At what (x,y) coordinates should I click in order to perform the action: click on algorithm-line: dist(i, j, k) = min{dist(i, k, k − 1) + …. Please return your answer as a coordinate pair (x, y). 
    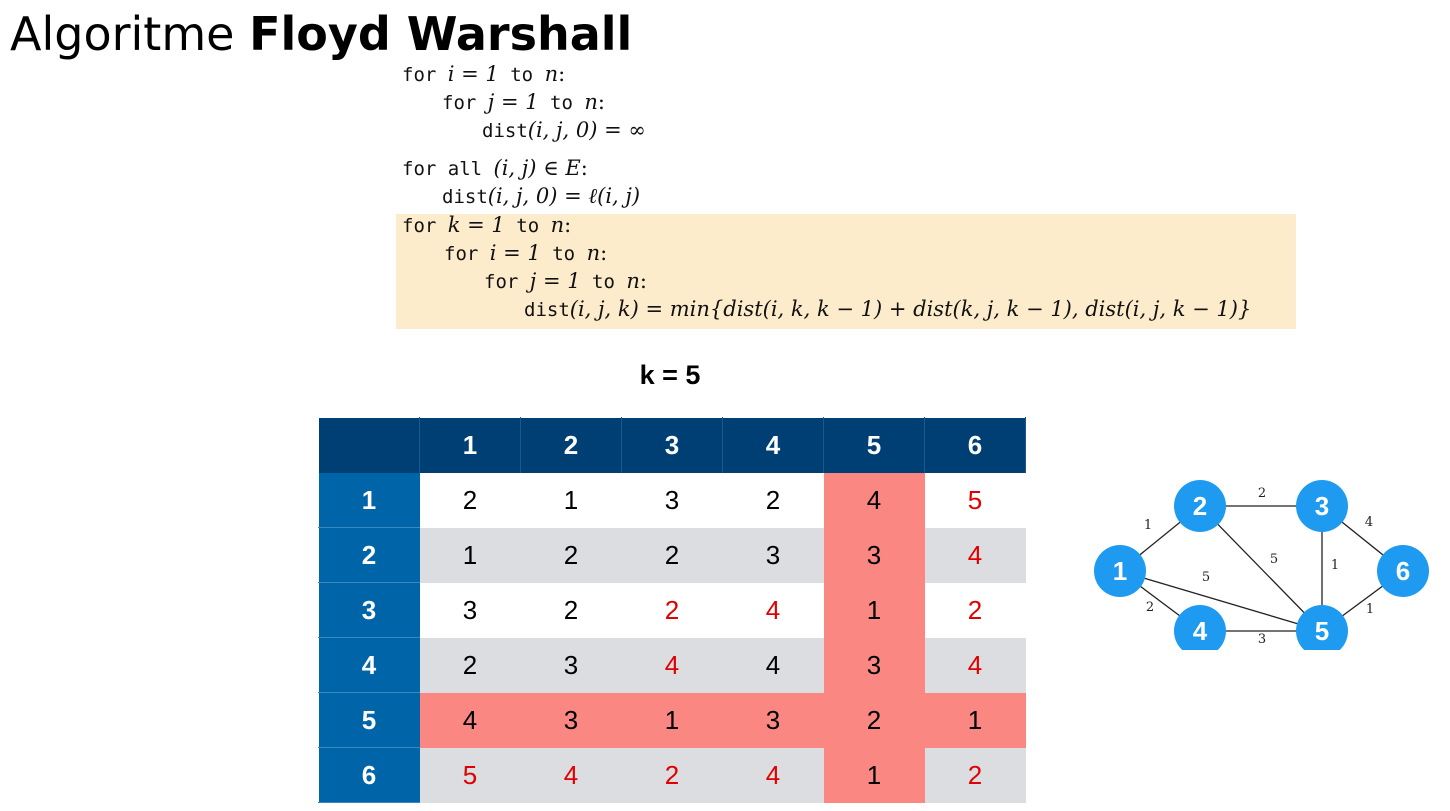
    Looking at the image, I should click on (888, 309).